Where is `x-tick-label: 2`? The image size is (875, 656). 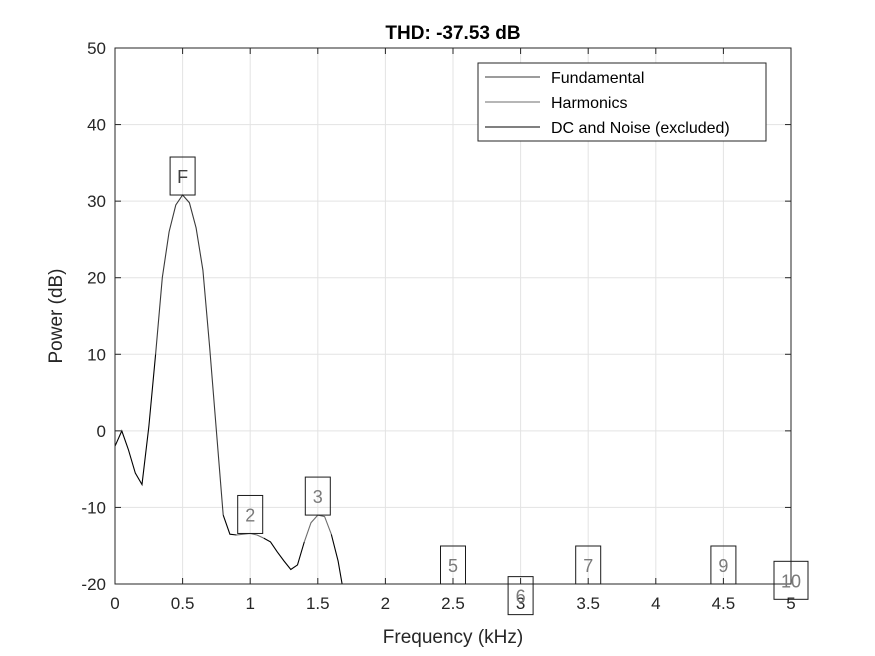
x-tick-label: 2 is located at coordinates (385, 603).